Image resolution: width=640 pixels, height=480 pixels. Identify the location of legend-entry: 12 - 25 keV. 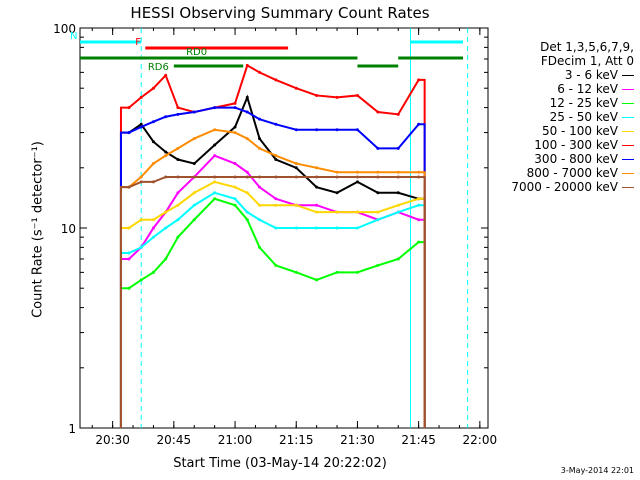
(568, 103).